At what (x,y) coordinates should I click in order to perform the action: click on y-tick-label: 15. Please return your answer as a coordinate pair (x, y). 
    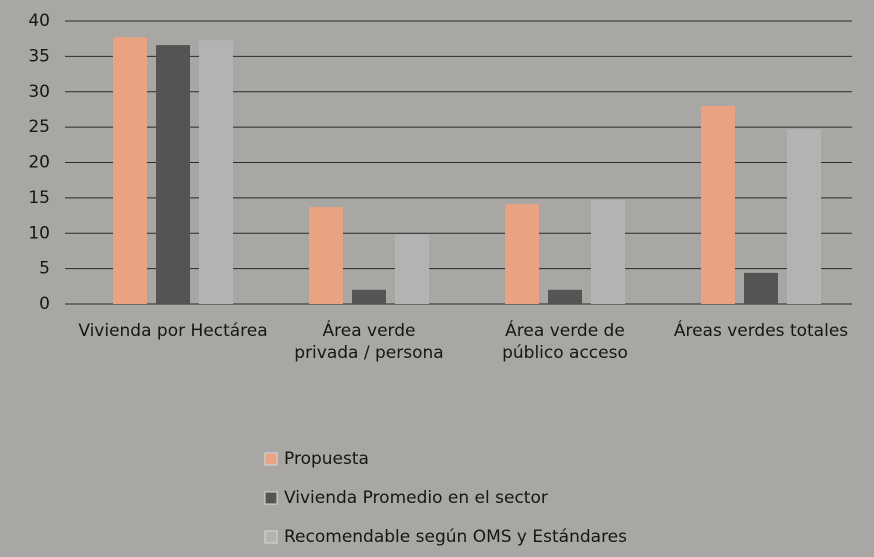
    Looking at the image, I should click on (39, 198).